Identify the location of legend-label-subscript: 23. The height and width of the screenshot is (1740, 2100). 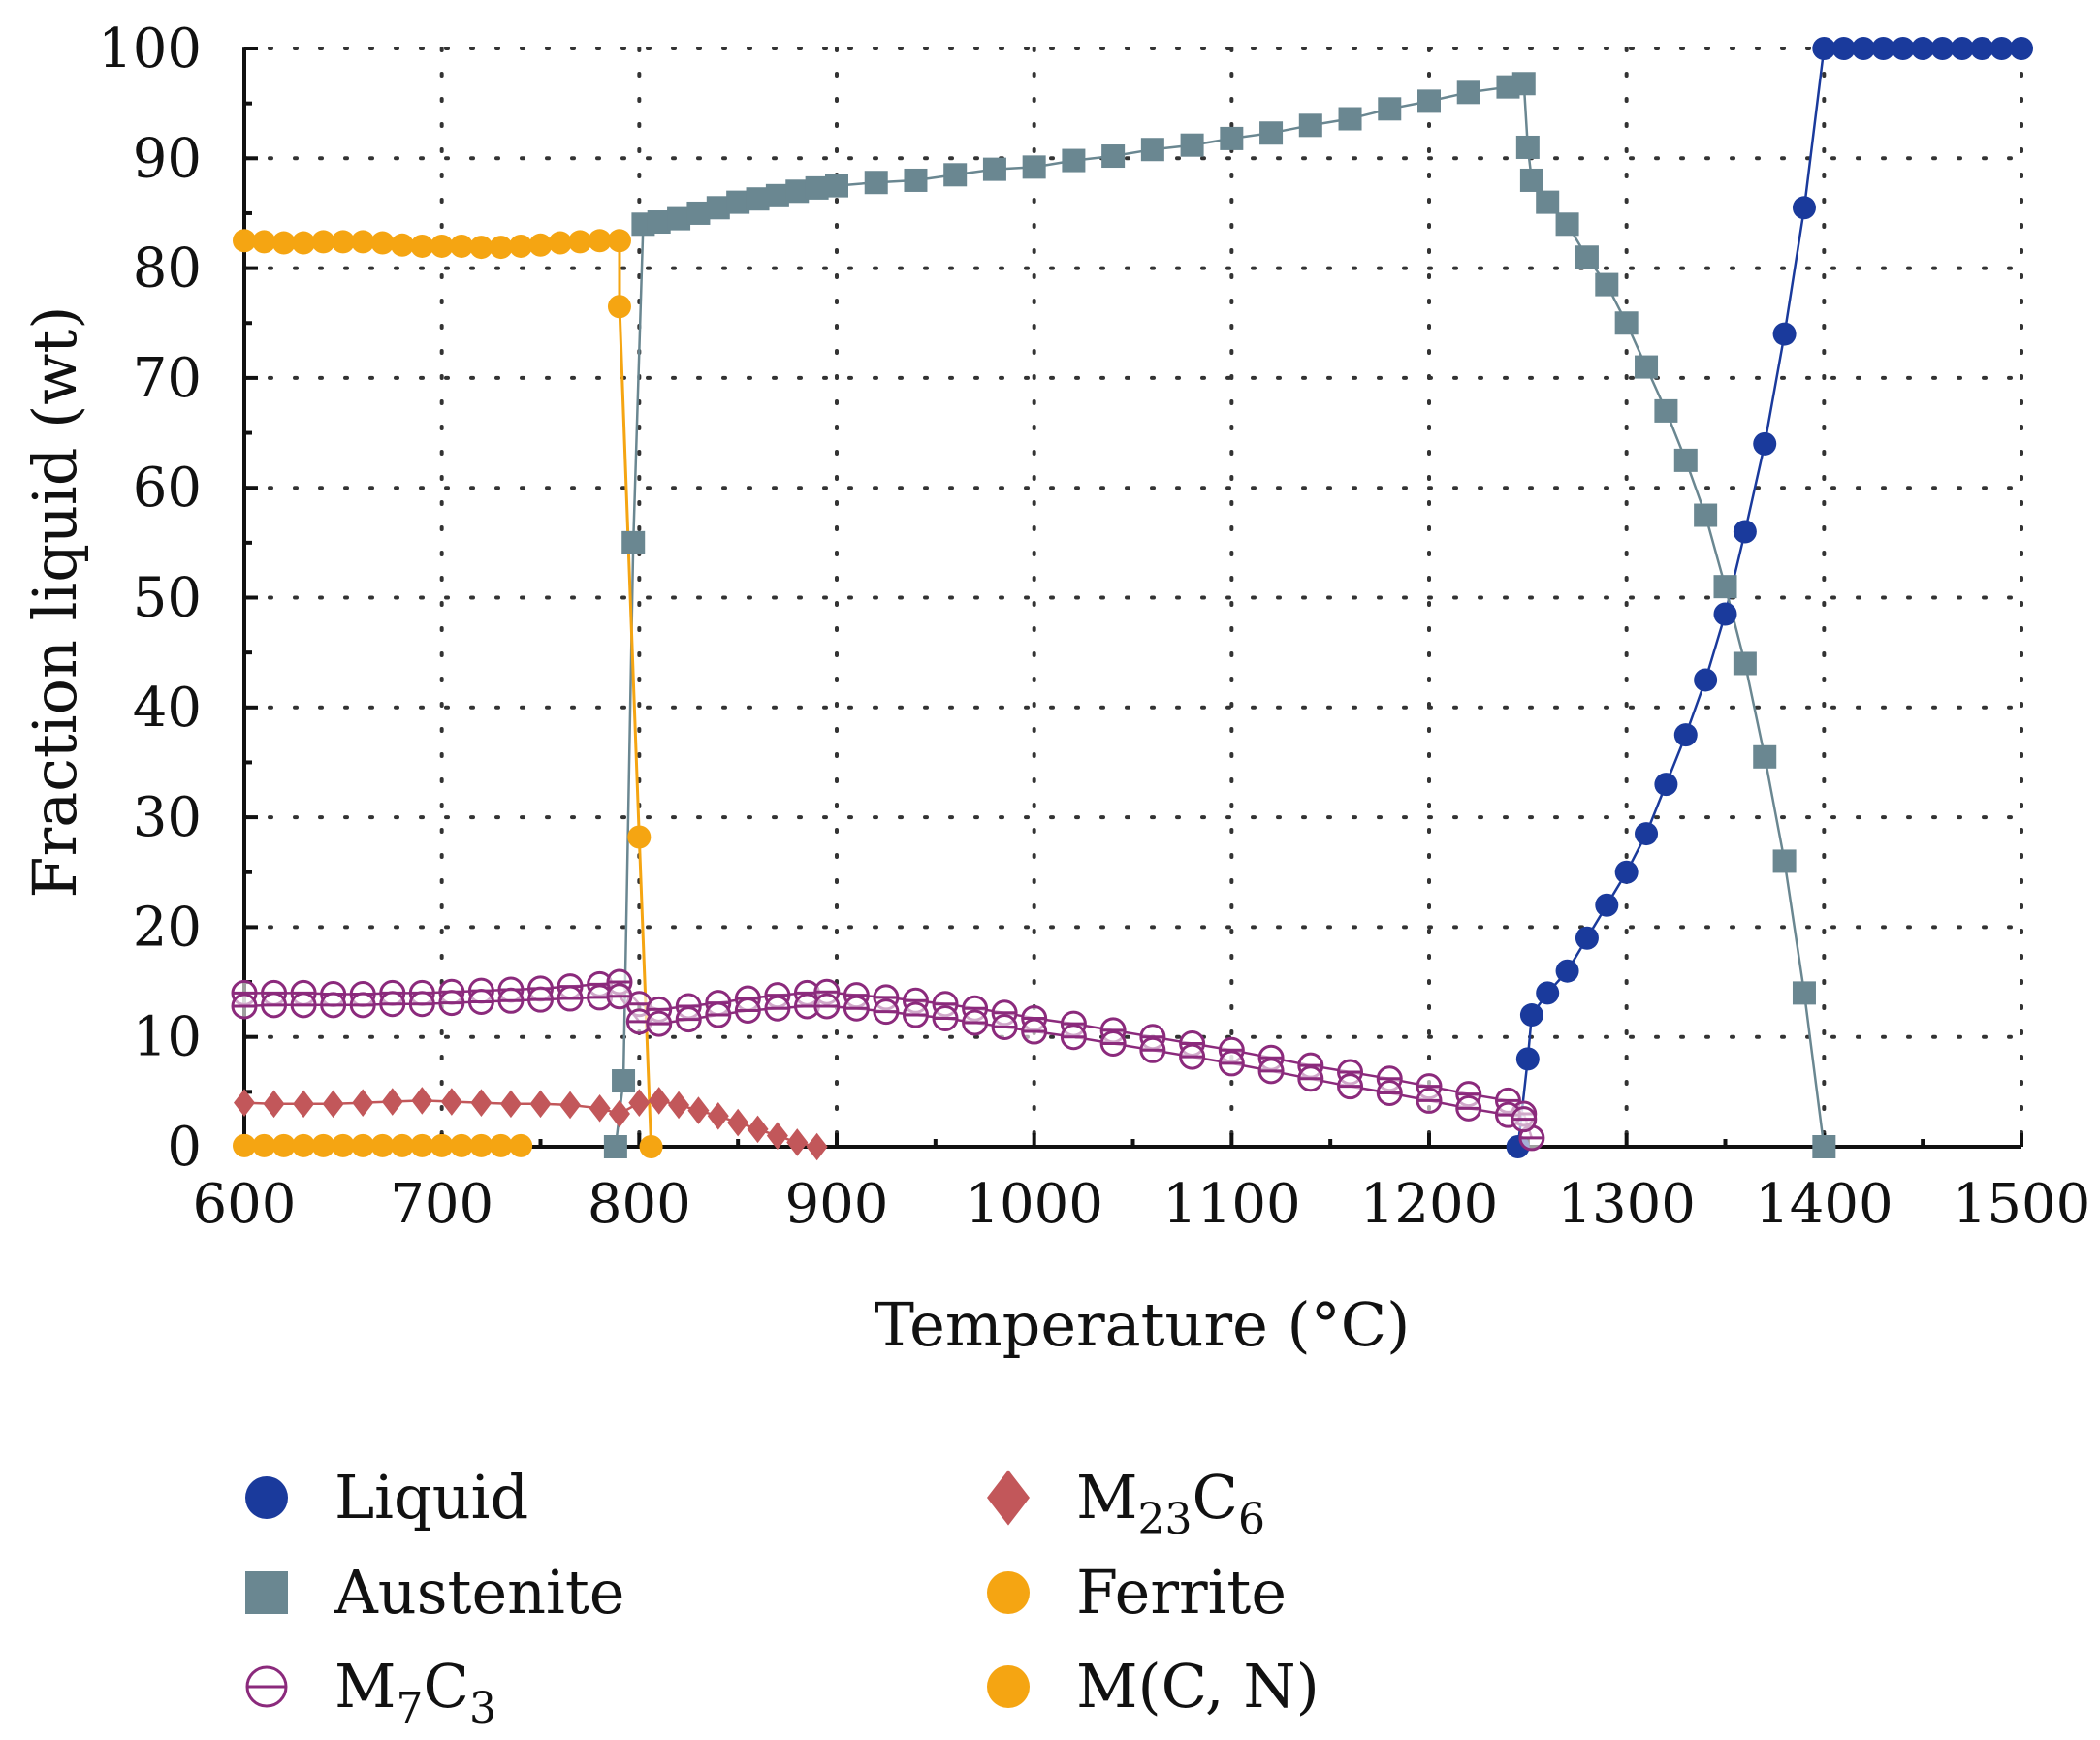
(1164, 1519).